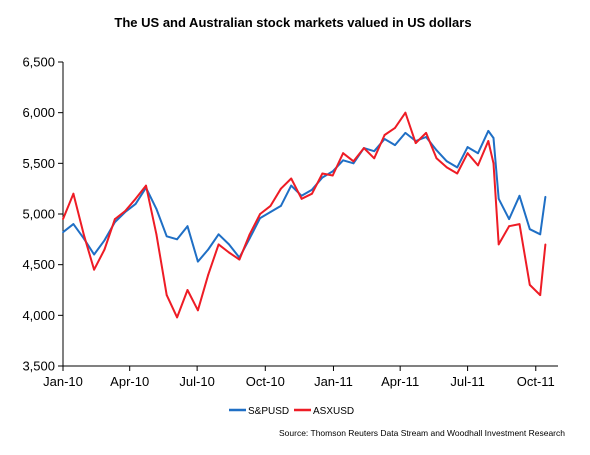 This screenshot has height=455, width=590. I want to click on y-tick-label: 6,000, so click(38, 112).